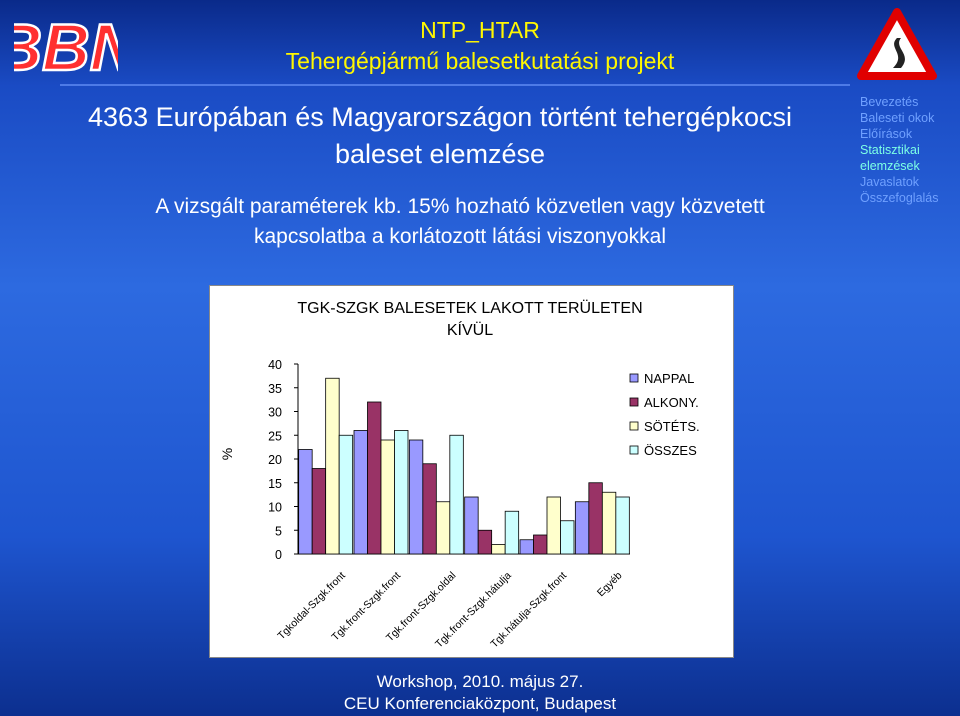  I want to click on nav-item-statisztikai: Statisztikai, so click(890, 150).